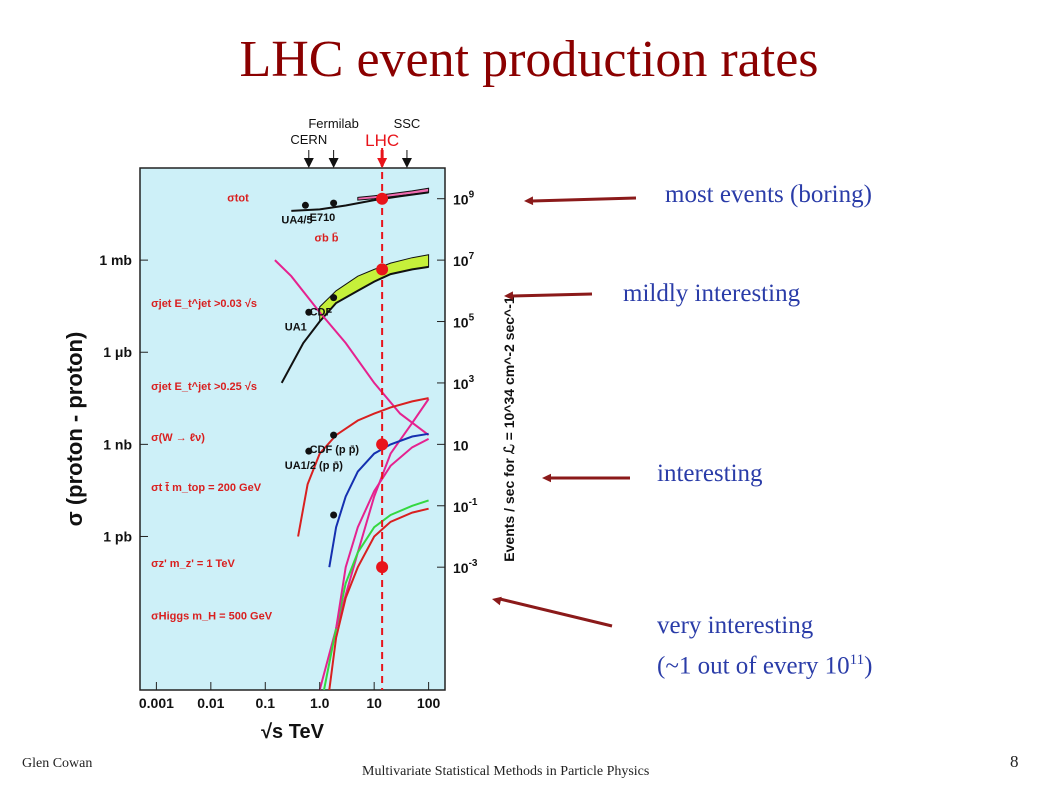 The image size is (1058, 793). I want to click on footer-author: Glen Cowan, so click(57, 763).